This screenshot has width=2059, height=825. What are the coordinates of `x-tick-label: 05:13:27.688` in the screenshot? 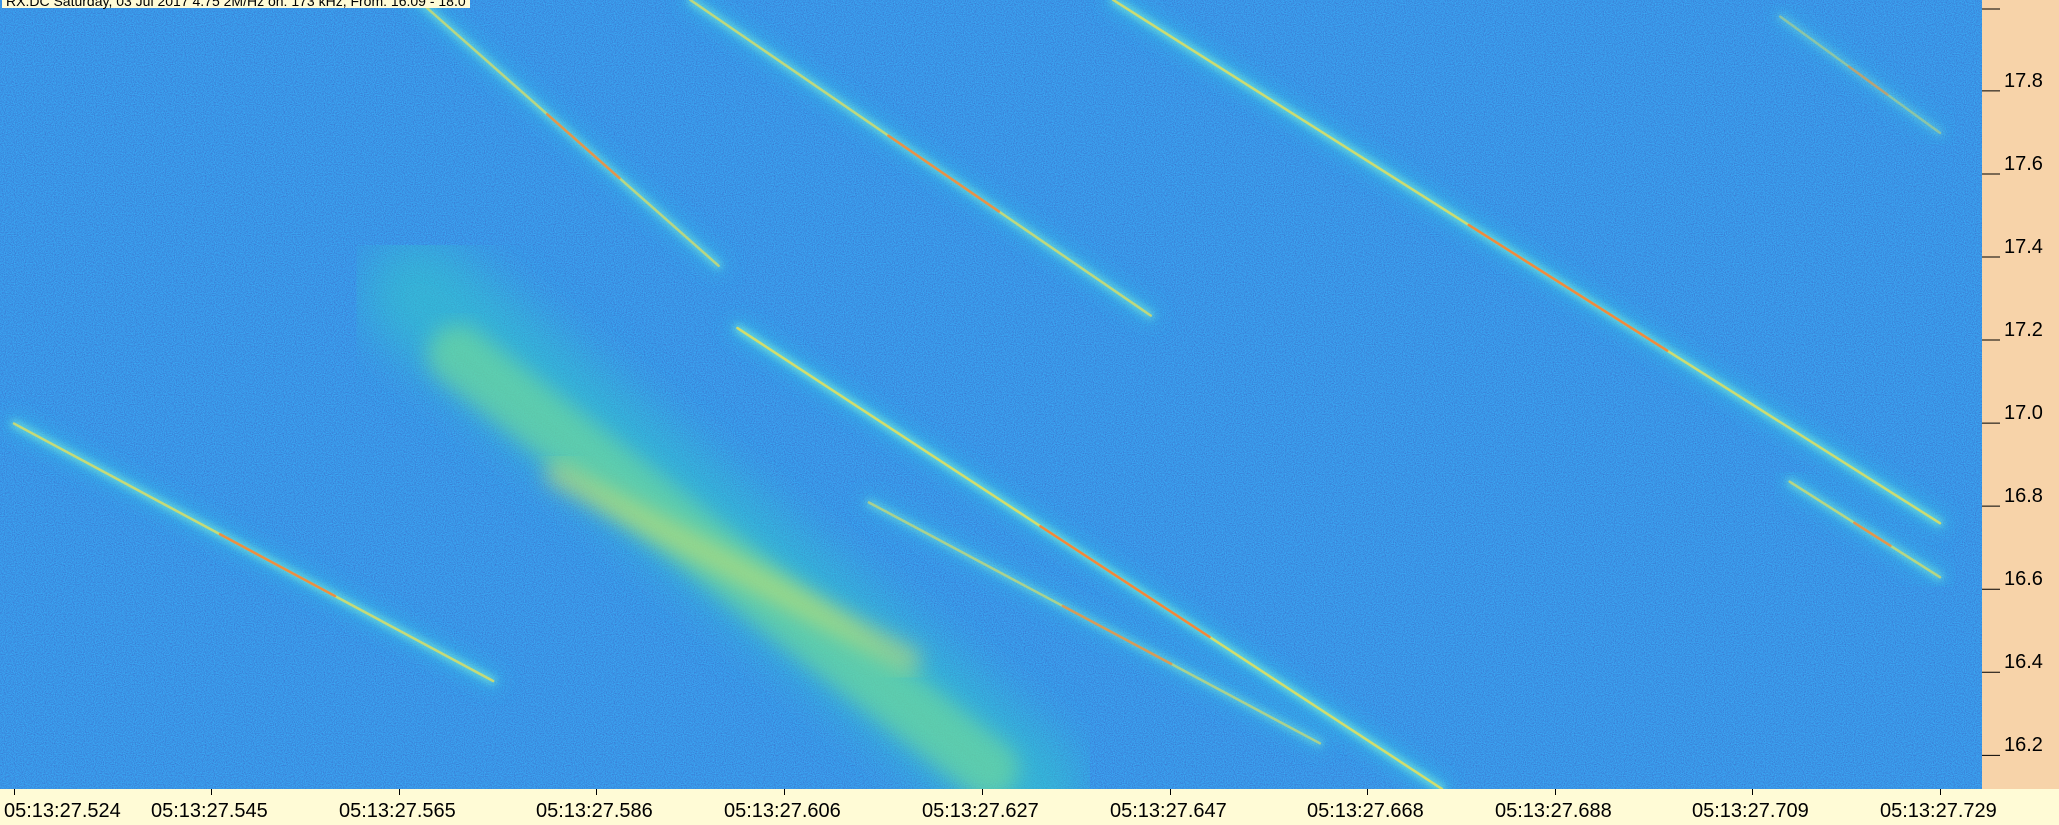 It's located at (1553, 811).